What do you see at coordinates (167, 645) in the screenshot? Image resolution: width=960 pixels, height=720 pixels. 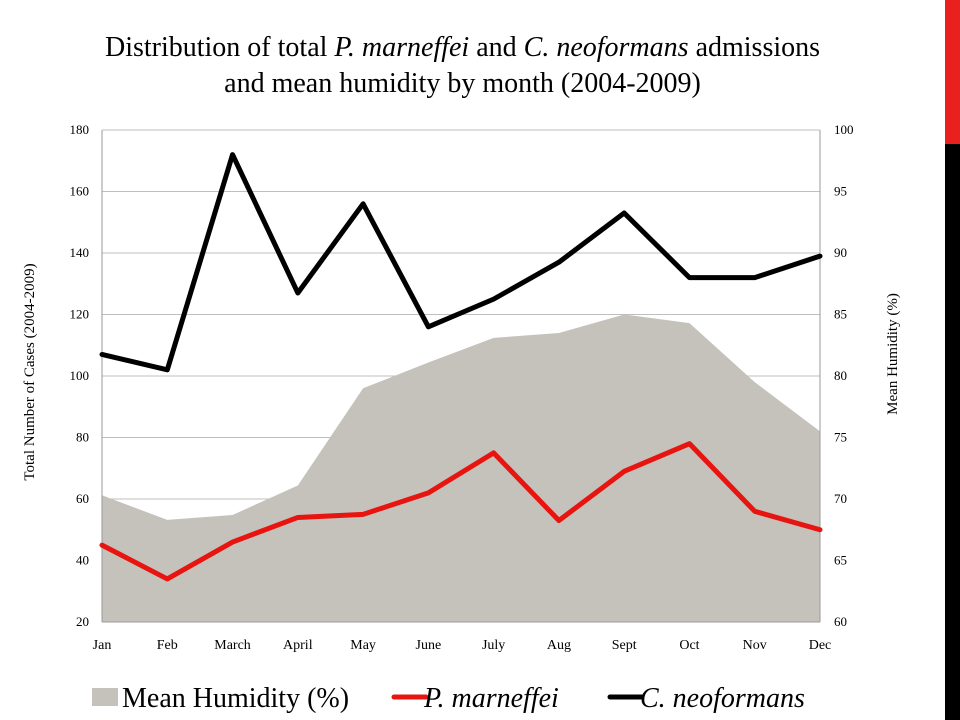 I see `x-tick-label: Feb` at bounding box center [167, 645].